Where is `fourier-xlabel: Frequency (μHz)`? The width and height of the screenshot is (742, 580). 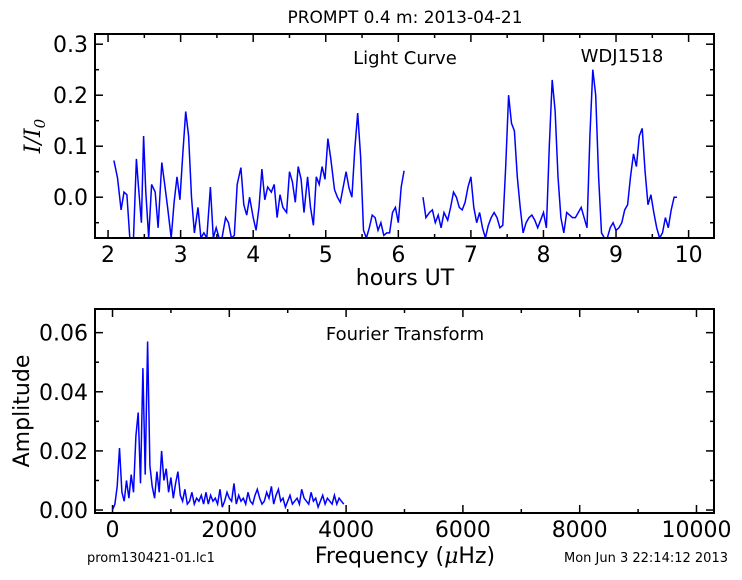
fourier-xlabel: Frequency (μHz) is located at coordinates (405, 556).